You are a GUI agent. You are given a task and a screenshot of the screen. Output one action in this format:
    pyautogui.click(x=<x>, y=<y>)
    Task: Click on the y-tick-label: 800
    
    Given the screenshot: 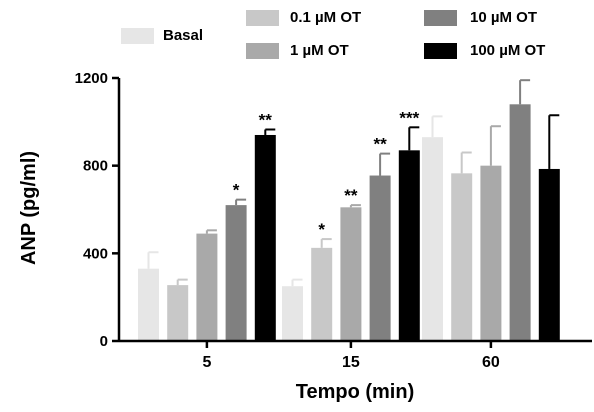 What is the action you would take?
    pyautogui.click(x=95, y=166)
    